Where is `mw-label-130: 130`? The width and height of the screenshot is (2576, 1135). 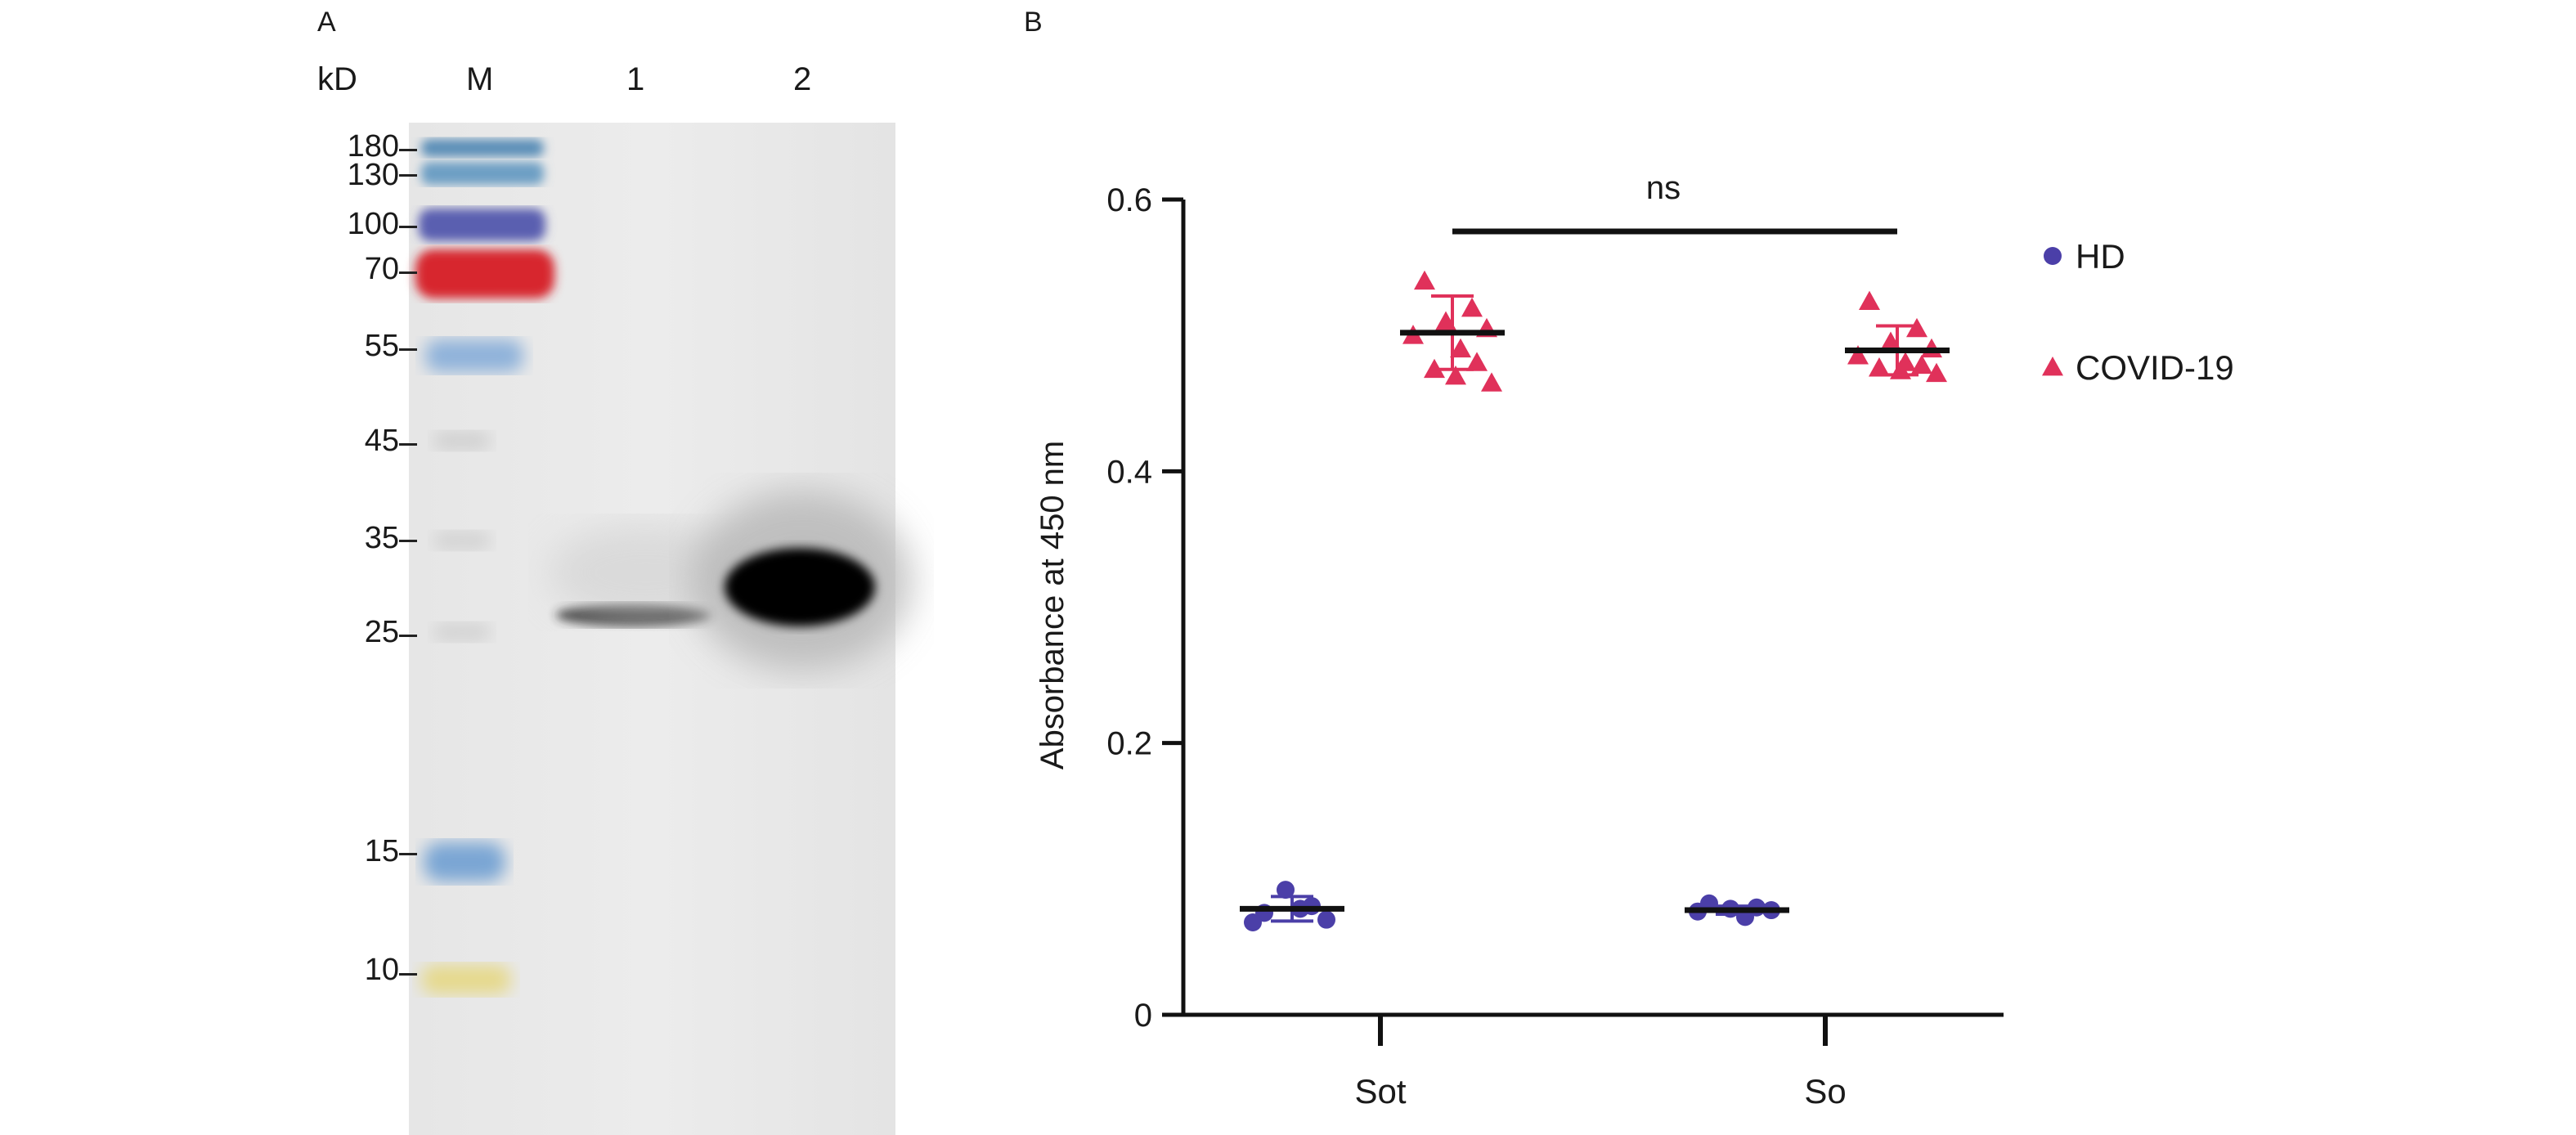 mw-label-130: 130 is located at coordinates (373, 175).